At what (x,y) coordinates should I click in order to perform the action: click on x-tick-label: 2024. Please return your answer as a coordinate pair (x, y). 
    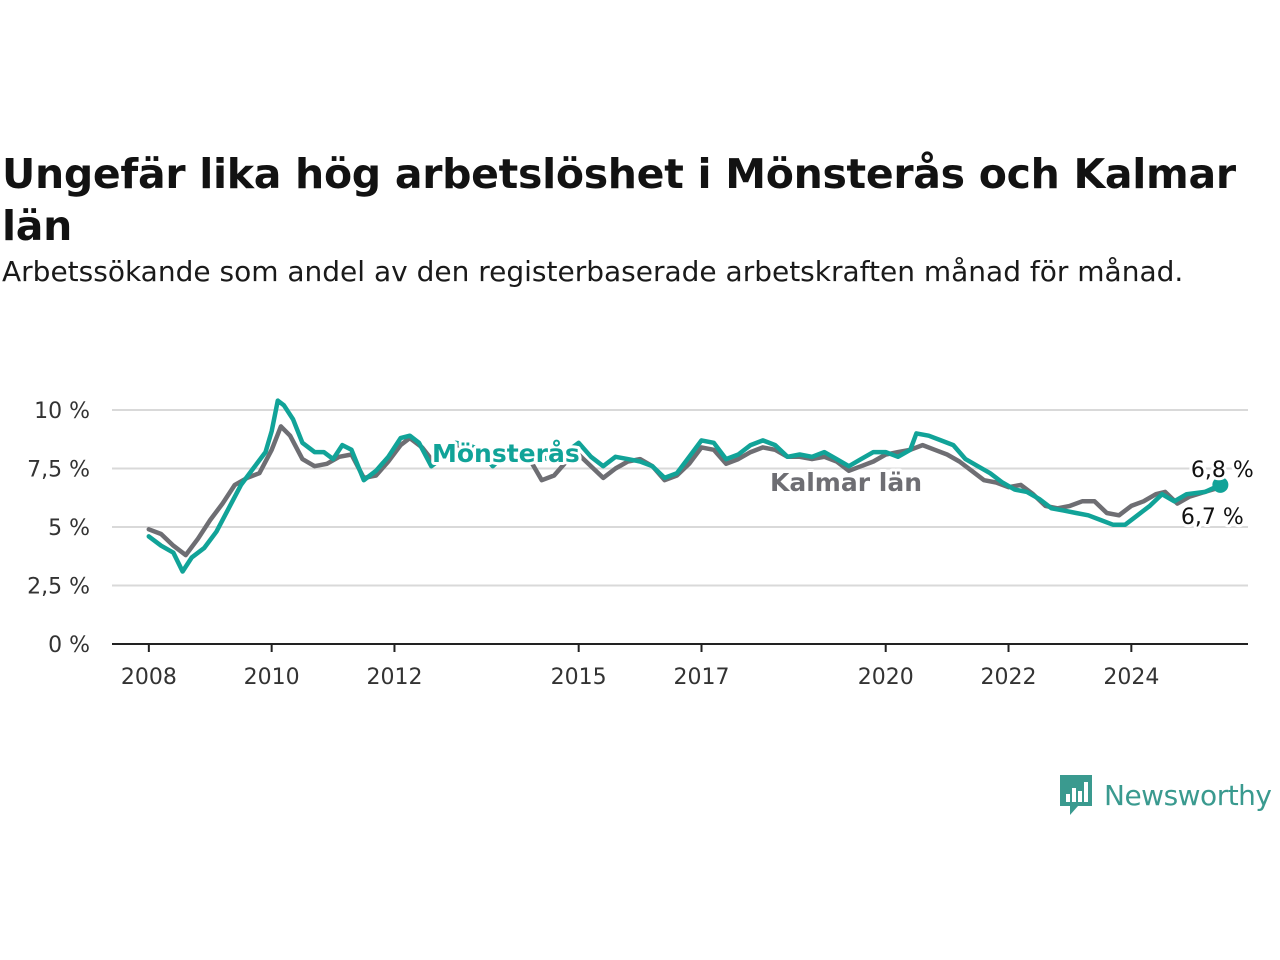
    Looking at the image, I should click on (1131, 677).